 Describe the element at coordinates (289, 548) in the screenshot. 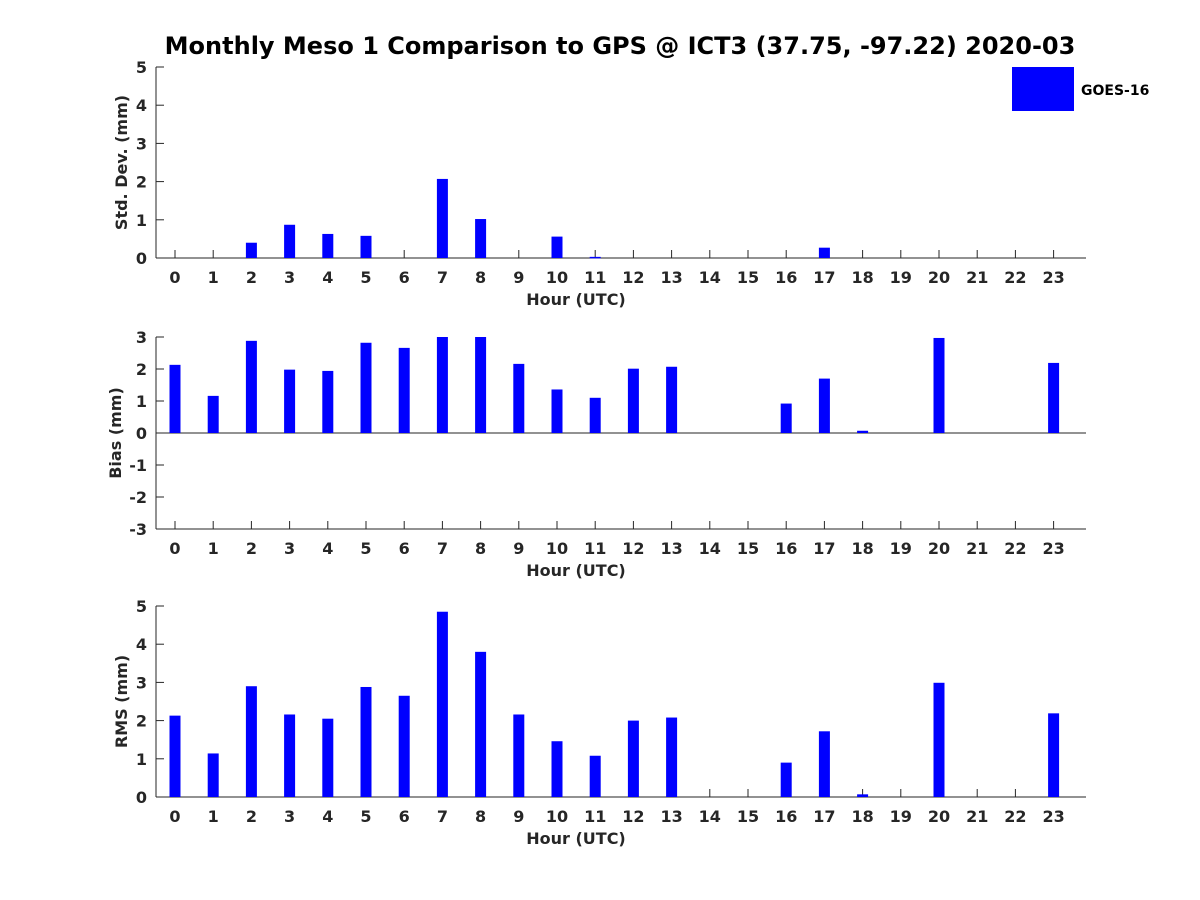

I see `x-tick-label: 3` at that location.